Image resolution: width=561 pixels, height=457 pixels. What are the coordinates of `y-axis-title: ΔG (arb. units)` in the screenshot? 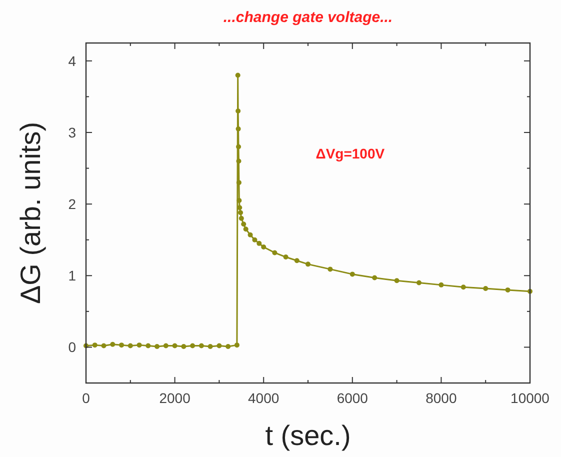 It's located at (30, 213).